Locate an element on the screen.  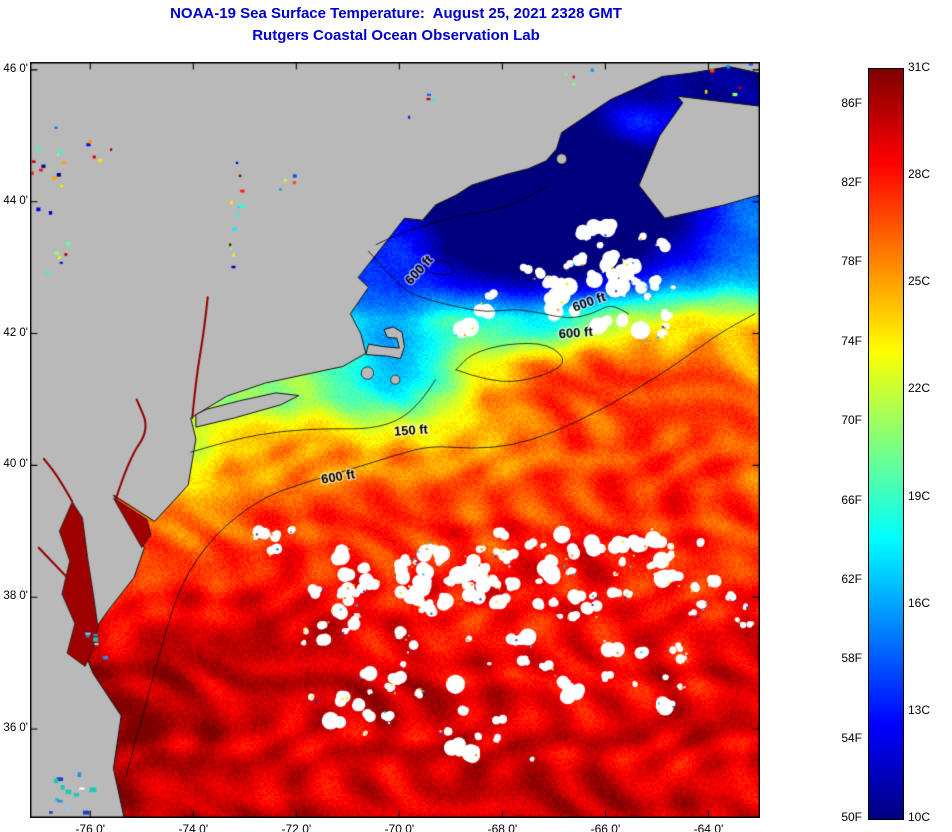
colorbar-f-label: 70F is located at coordinates (851, 420).